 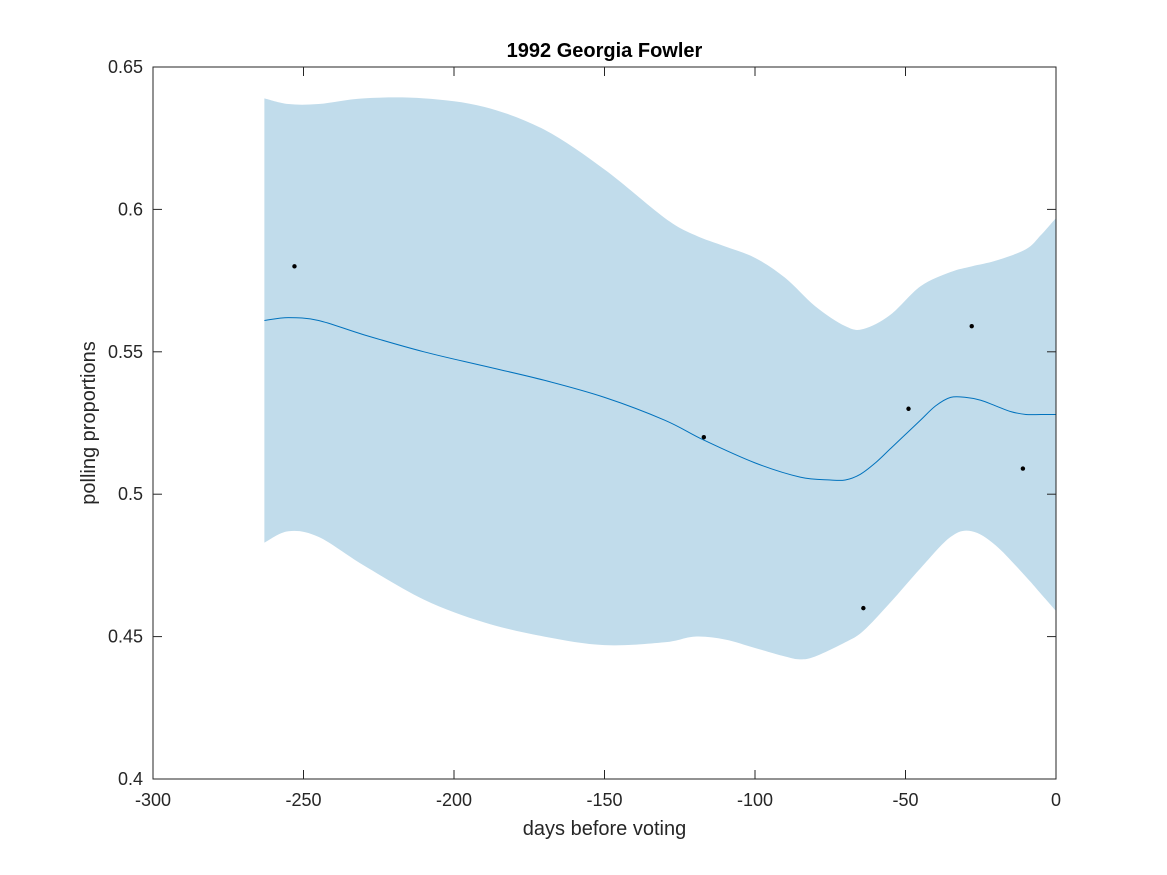 I want to click on x-tick-label: -300, so click(x=153, y=800).